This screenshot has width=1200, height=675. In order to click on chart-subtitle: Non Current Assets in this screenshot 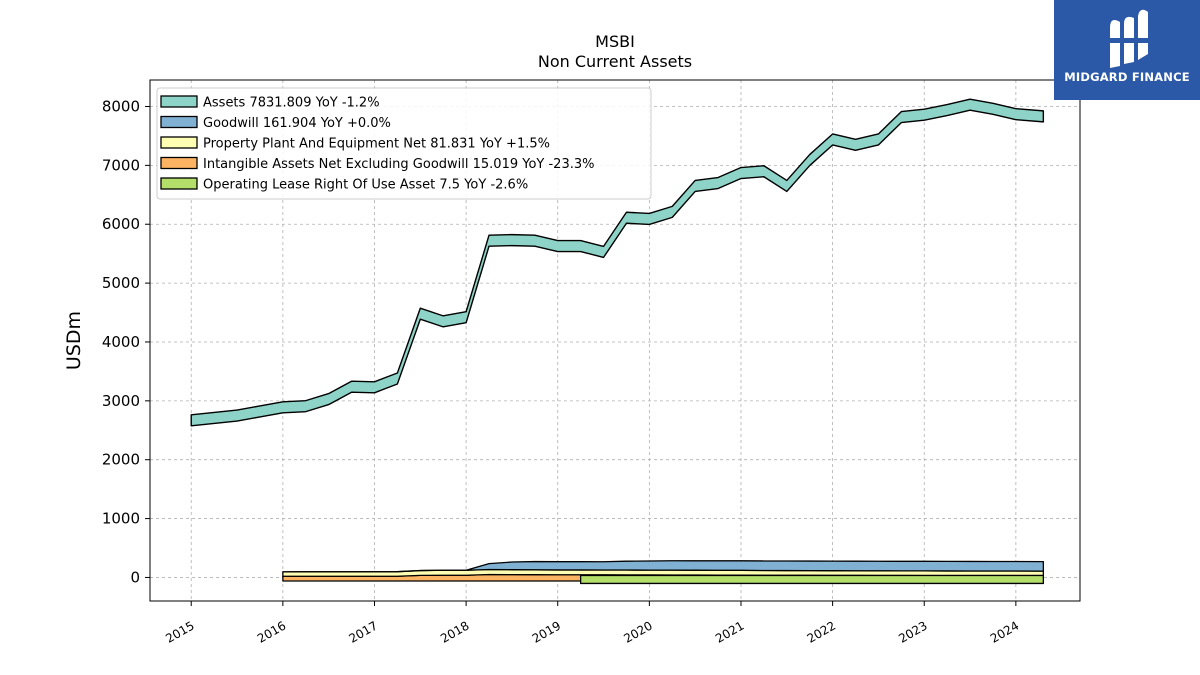, I will do `click(615, 61)`.